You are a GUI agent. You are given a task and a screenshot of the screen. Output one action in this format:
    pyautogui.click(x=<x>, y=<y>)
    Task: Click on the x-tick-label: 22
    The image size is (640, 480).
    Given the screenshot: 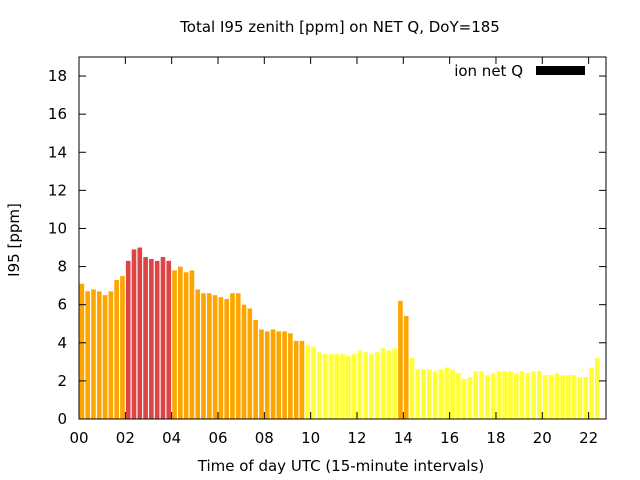 What is the action you would take?
    pyautogui.click(x=588, y=438)
    